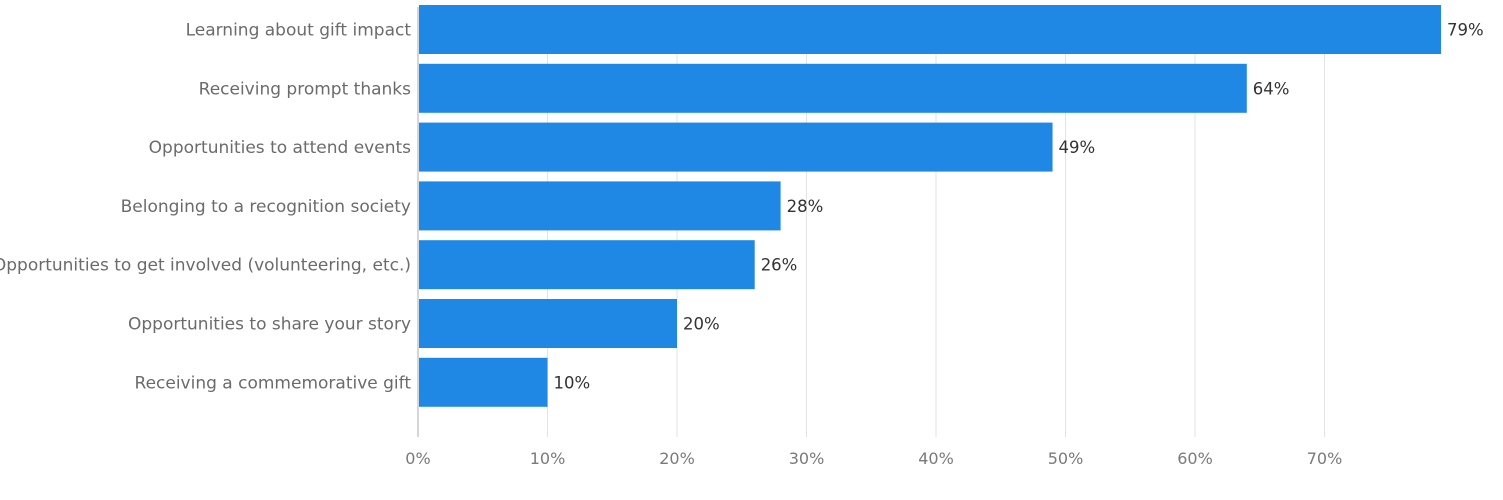 The width and height of the screenshot is (1503, 500). Describe the element at coordinates (305, 89) in the screenshot. I see `category-label-receiving-prompt-thanks: Receiving prompt thanks` at that location.